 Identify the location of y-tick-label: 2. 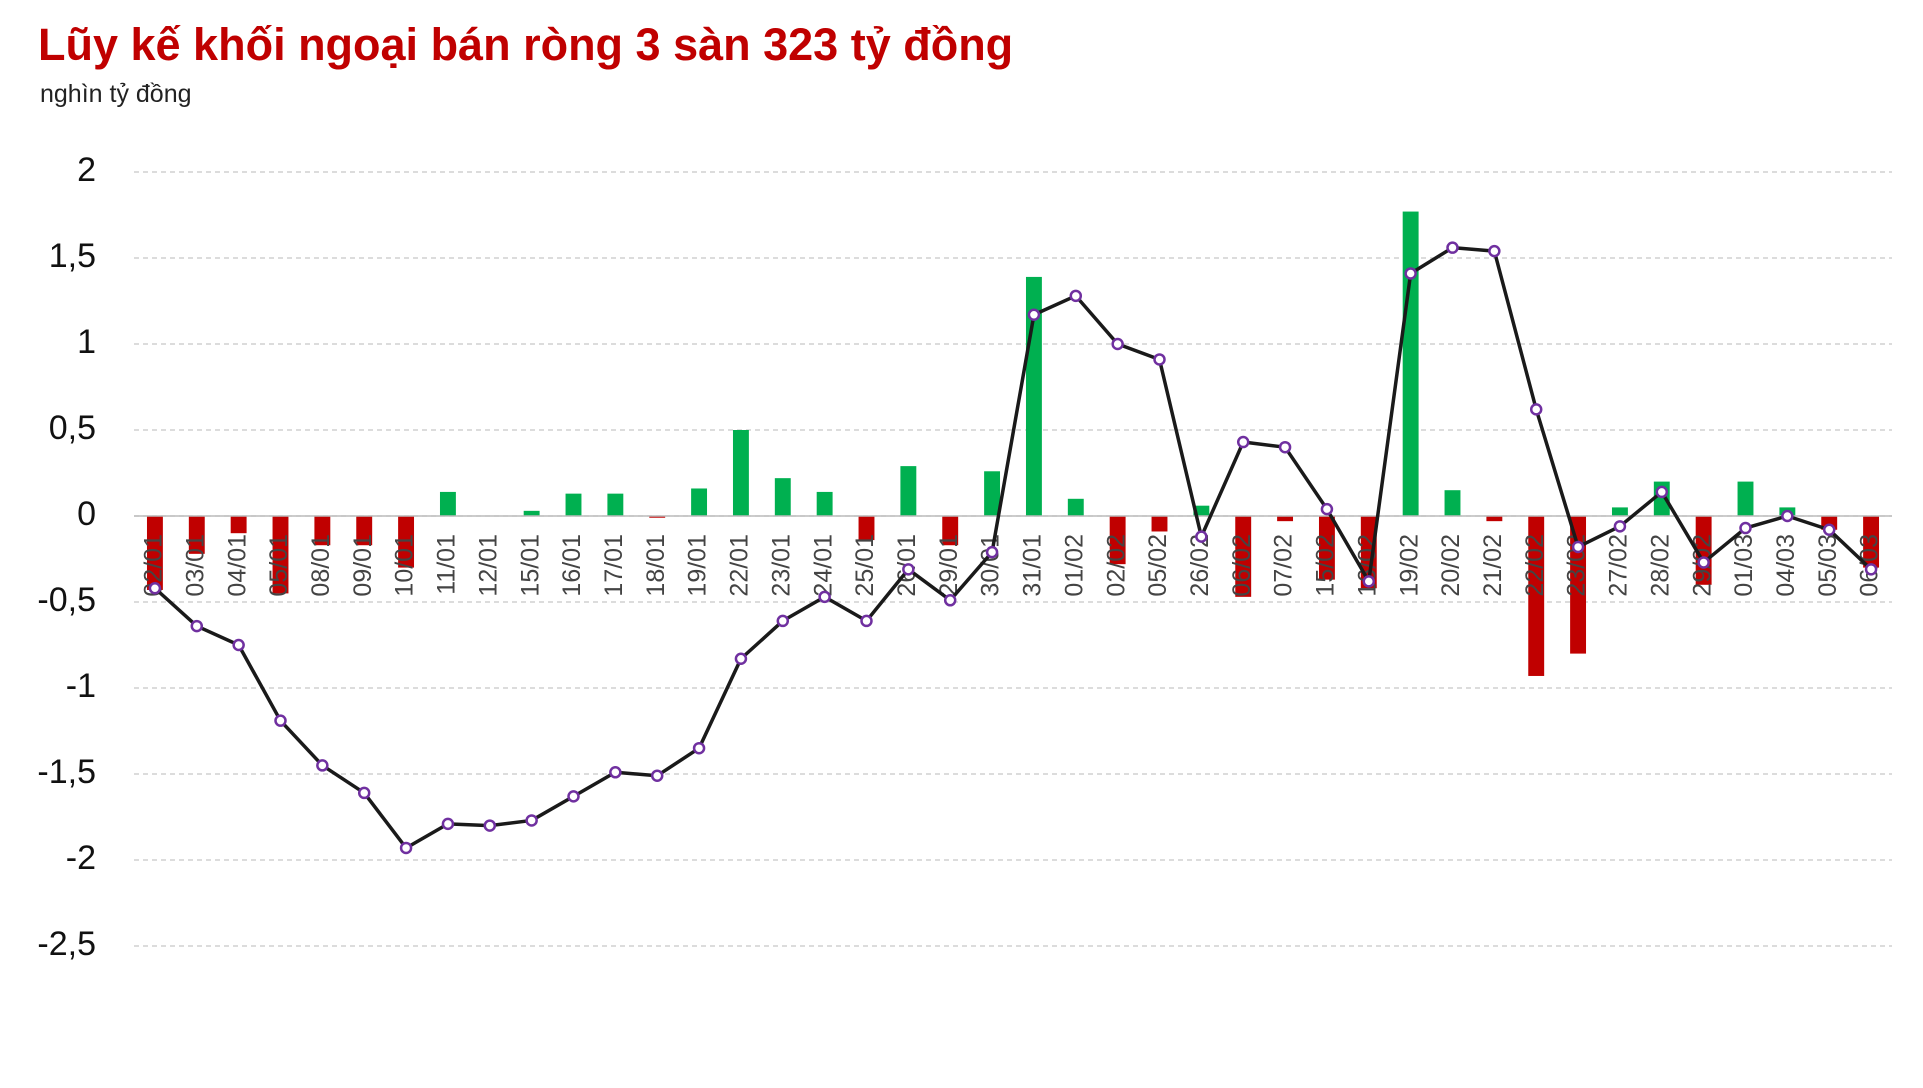
(86, 170).